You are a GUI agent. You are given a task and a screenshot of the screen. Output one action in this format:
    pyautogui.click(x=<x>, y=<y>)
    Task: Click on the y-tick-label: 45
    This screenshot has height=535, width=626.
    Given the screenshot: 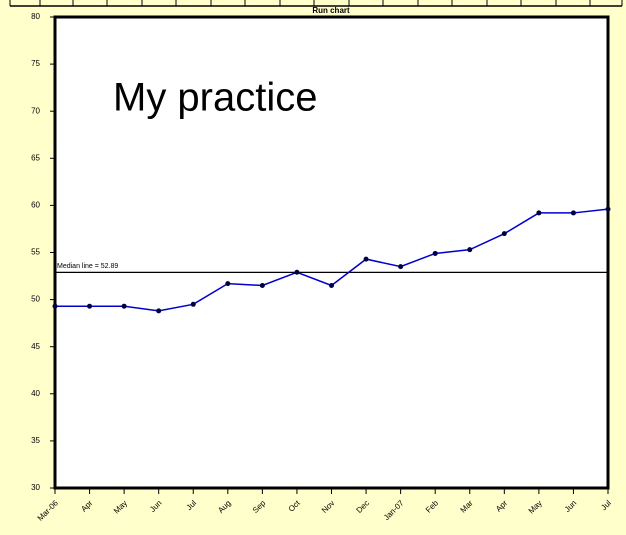 What is the action you would take?
    pyautogui.click(x=35, y=346)
    